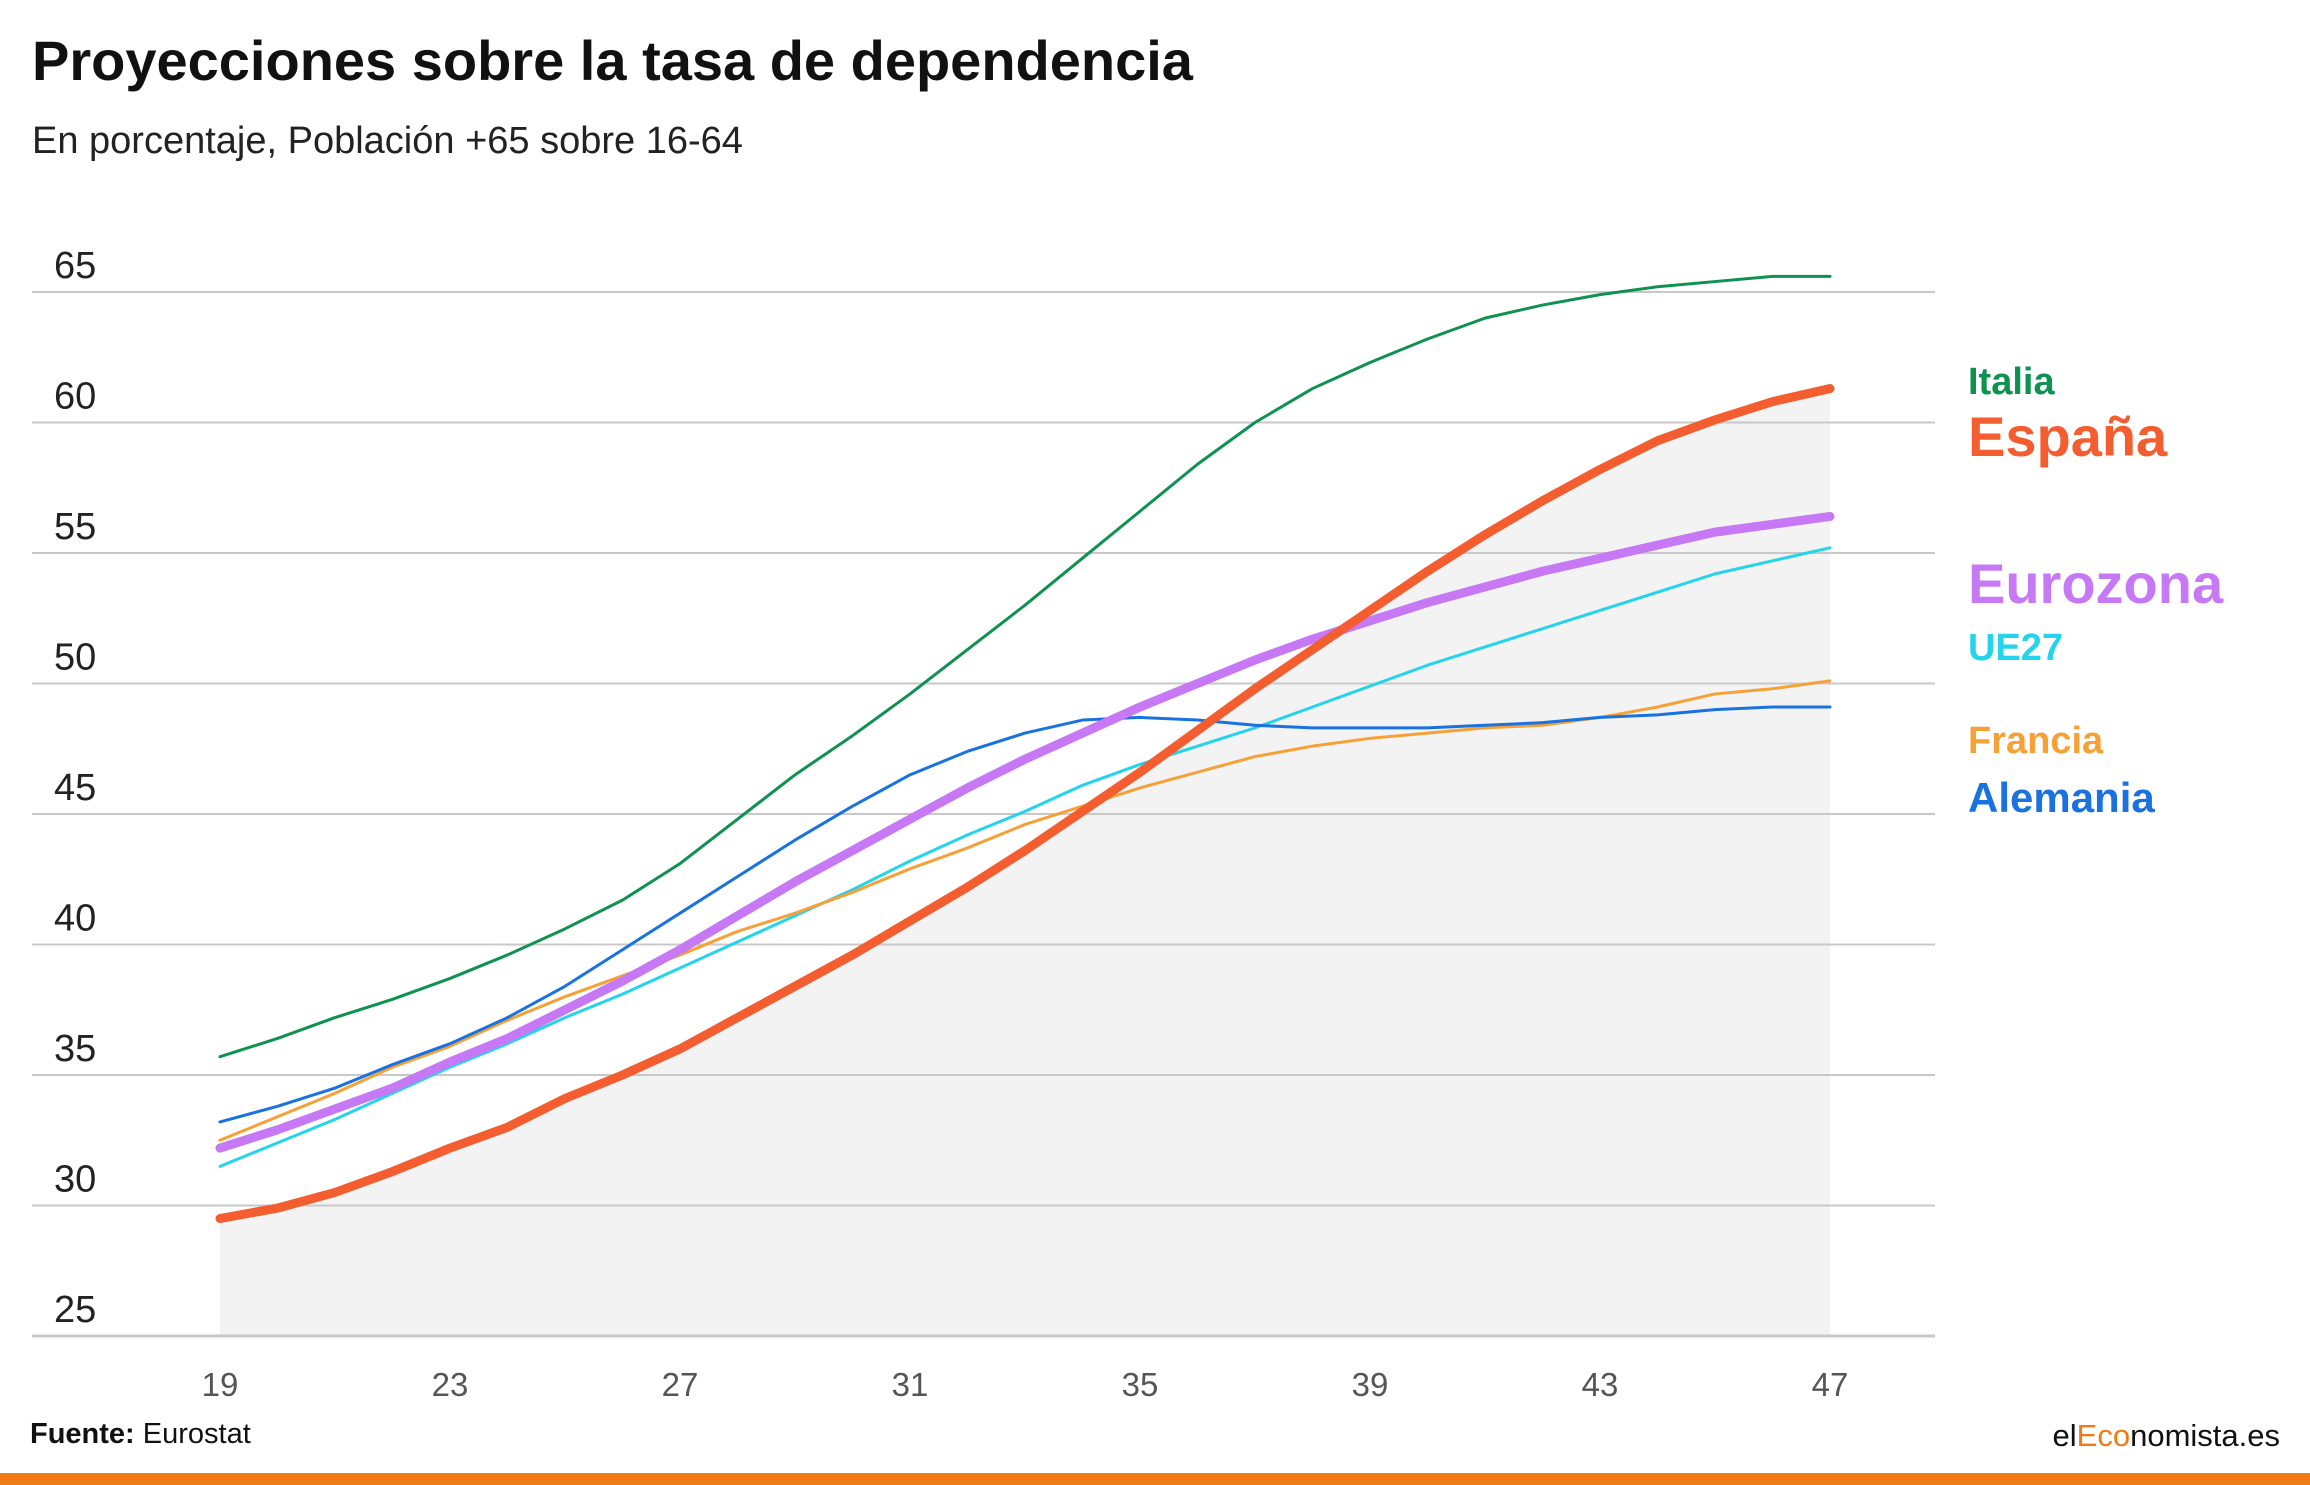 The image size is (2310, 1485). What do you see at coordinates (2061, 797) in the screenshot?
I see `series-label-alemania: Alemania` at bounding box center [2061, 797].